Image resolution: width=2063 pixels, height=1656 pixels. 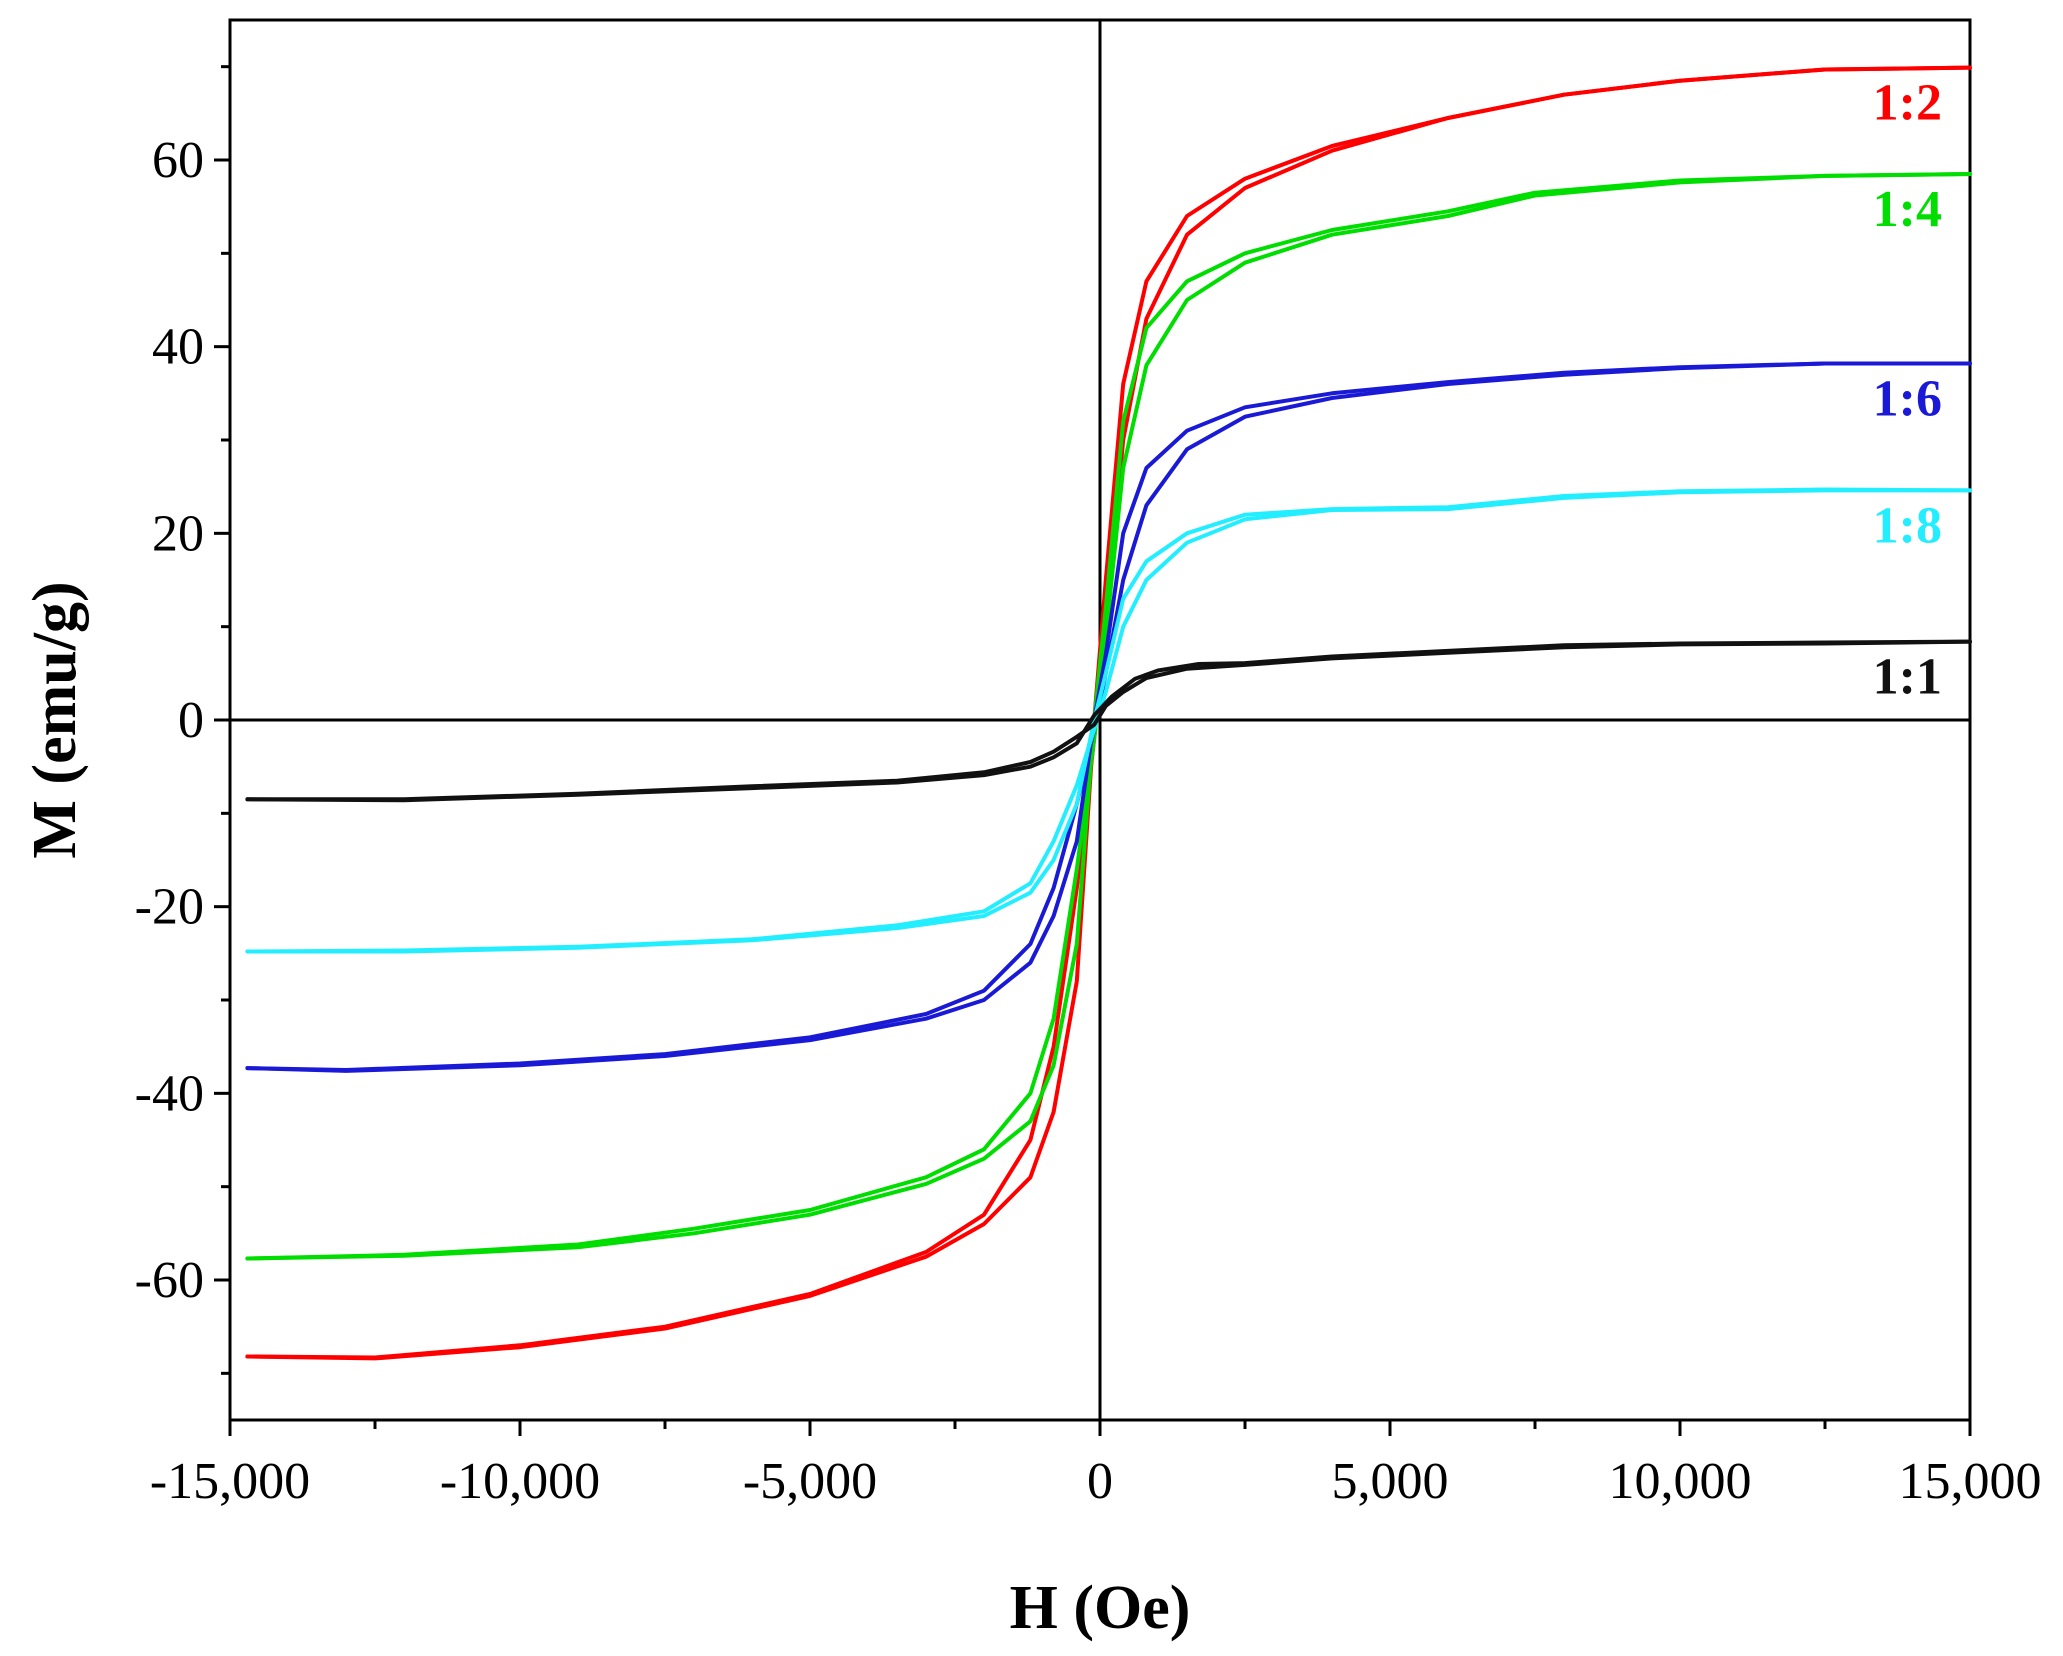 I want to click on x-tick-label: -15,000, so click(x=230, y=1481).